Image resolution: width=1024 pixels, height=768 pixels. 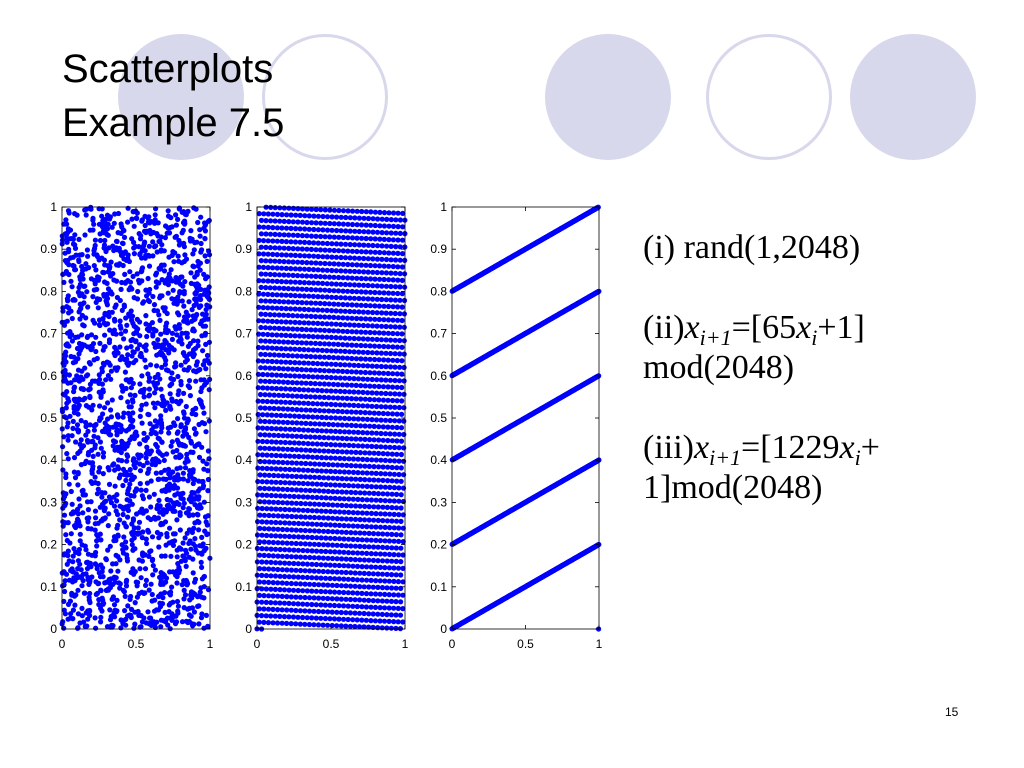 What do you see at coordinates (248, 207) in the screenshot?
I see `y-tick-label: 1` at bounding box center [248, 207].